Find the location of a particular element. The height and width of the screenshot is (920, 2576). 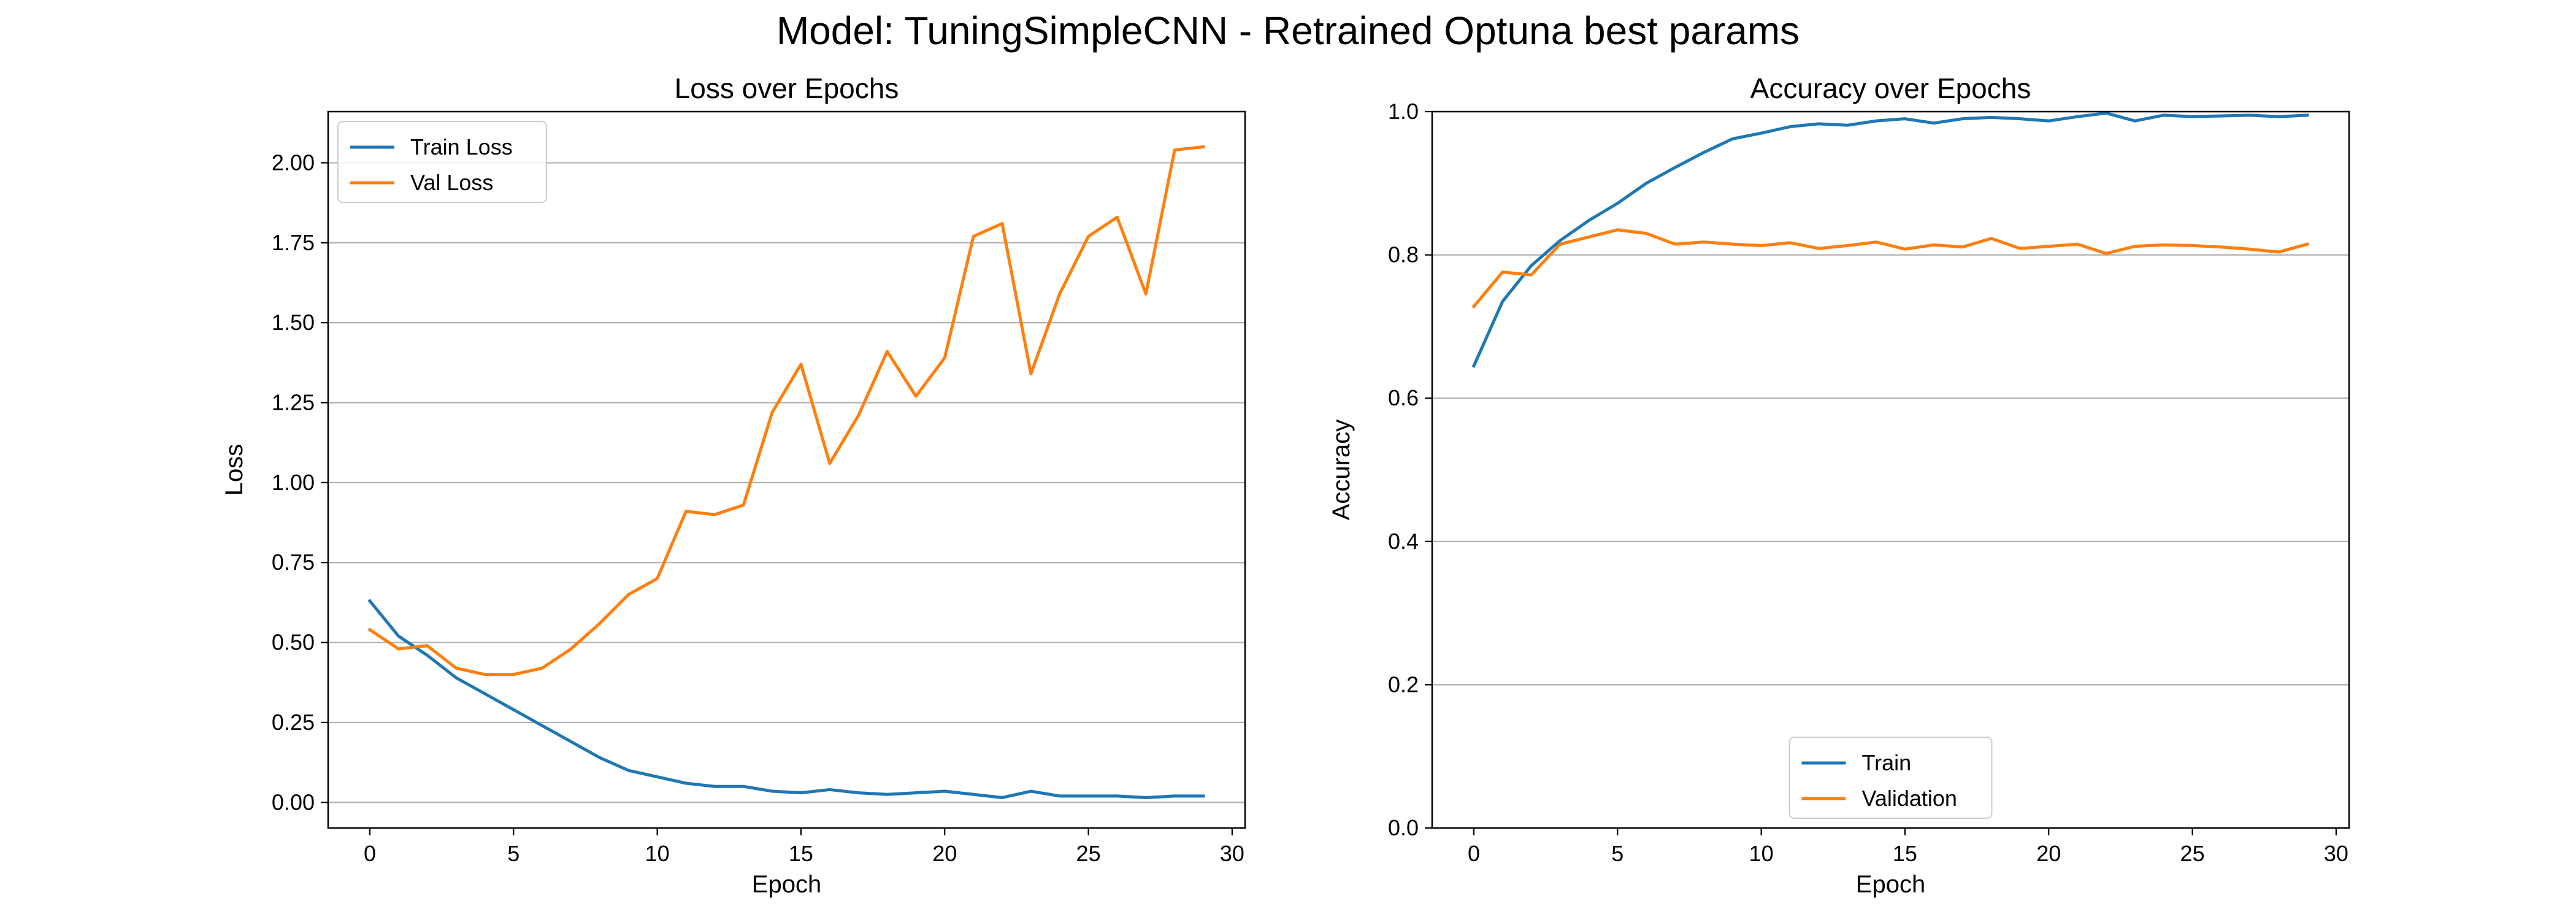

loss-x-tick-label: 0 is located at coordinates (370, 853).